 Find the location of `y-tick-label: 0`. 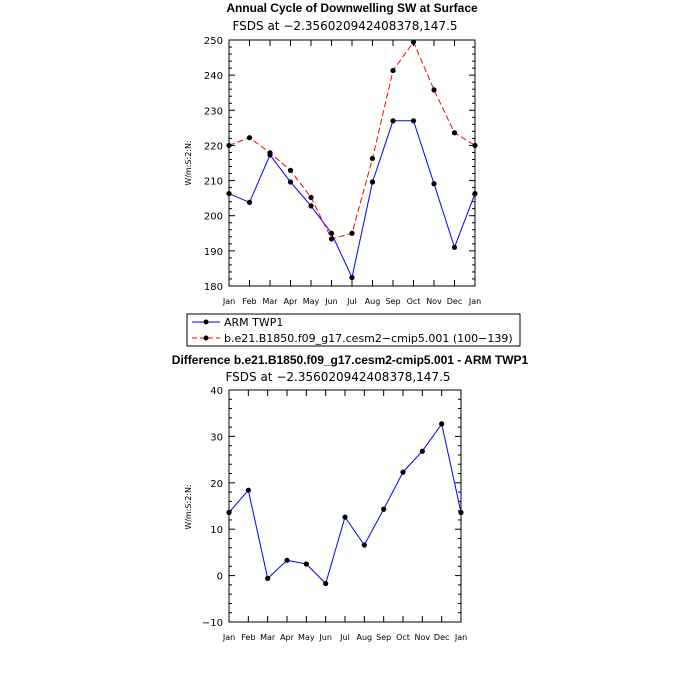

y-tick-label: 0 is located at coordinates (220, 577).